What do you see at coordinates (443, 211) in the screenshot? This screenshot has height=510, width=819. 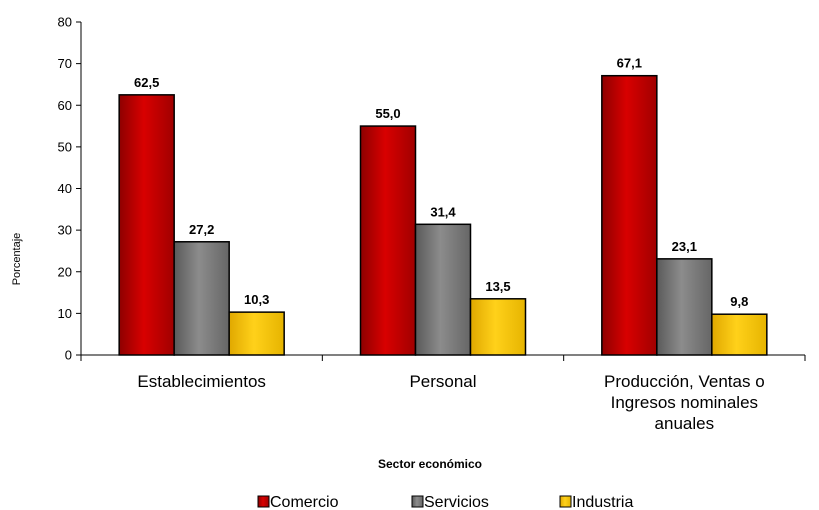 I see `data-label: 31,4` at bounding box center [443, 211].